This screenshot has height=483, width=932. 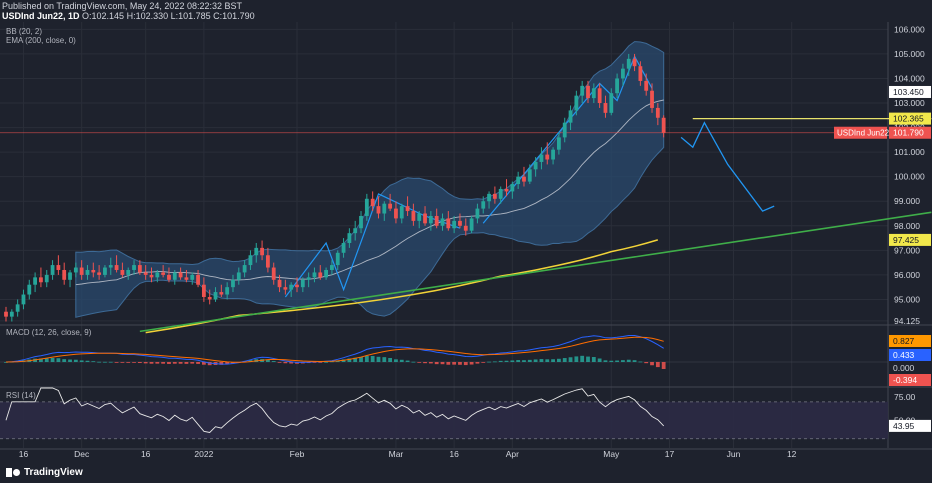 I want to click on rsi-legend: RSI (14), so click(x=21, y=395).